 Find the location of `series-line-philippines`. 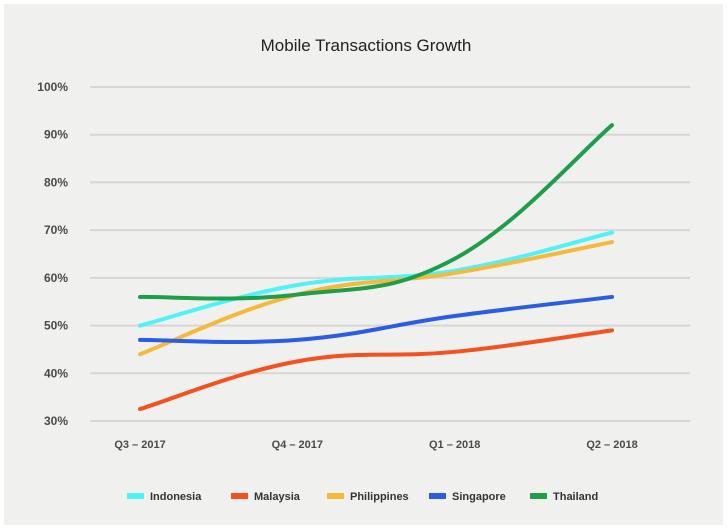

series-line-philippines is located at coordinates (376, 298).